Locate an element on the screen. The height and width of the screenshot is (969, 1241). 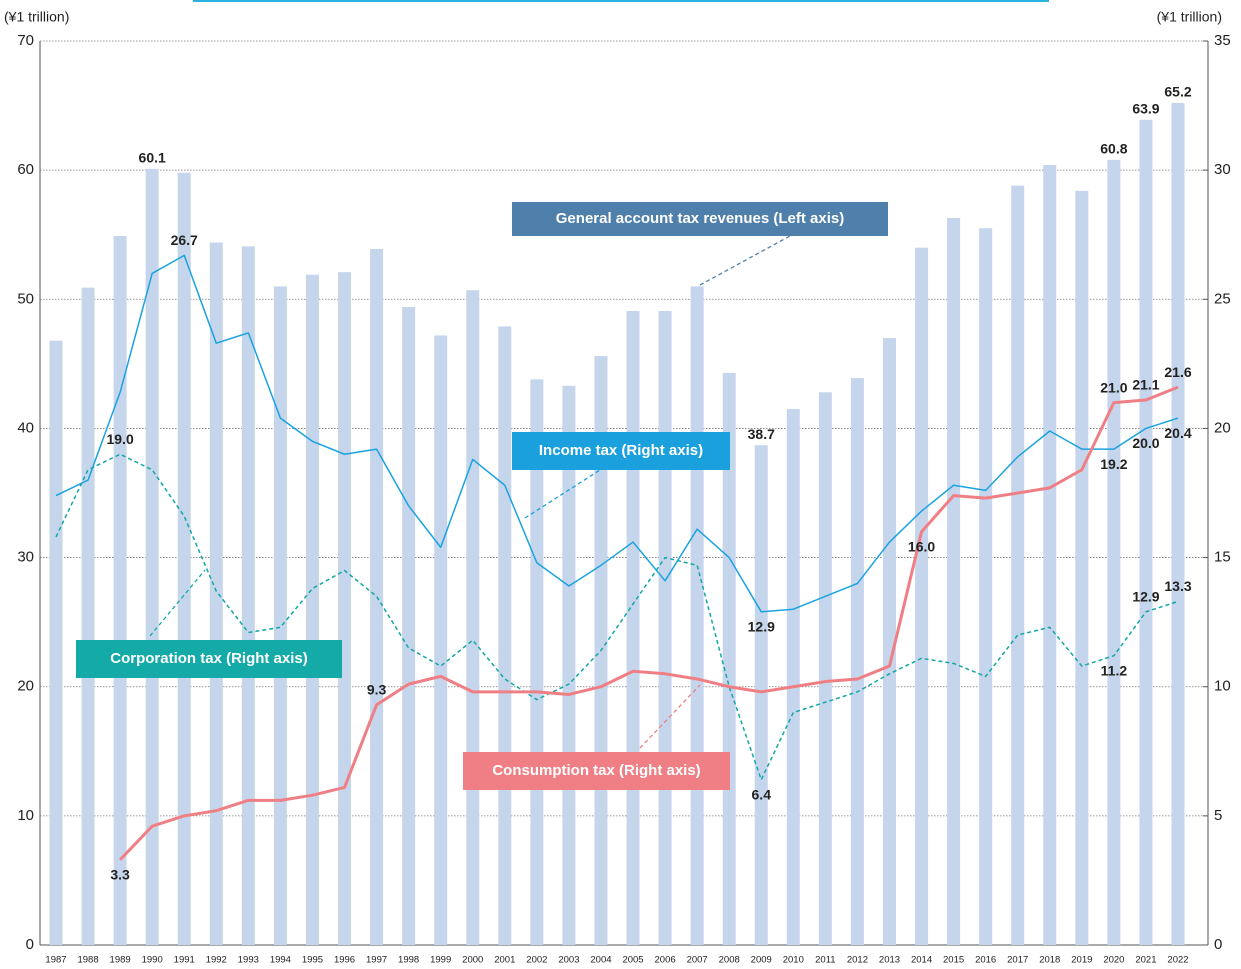
x-tick-label: 1991 is located at coordinates (184, 960).